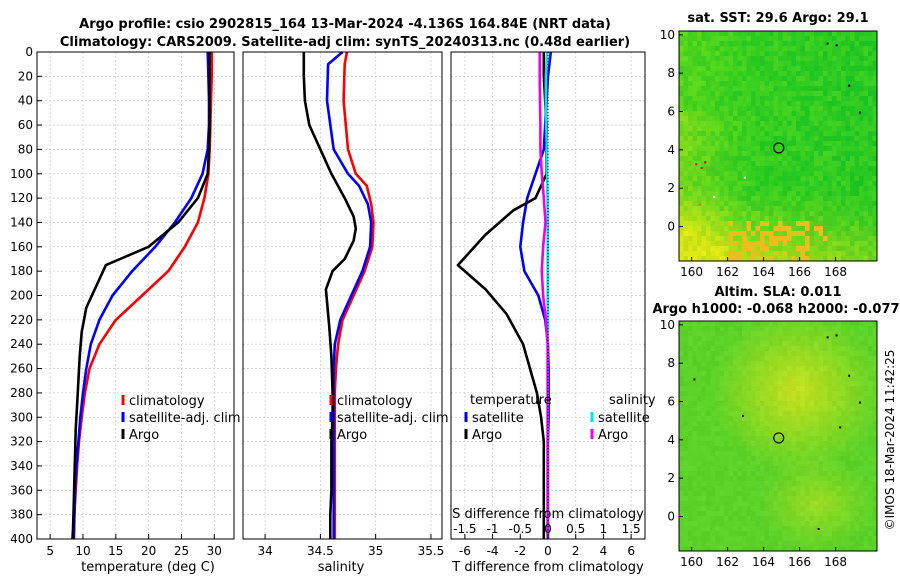 The width and height of the screenshot is (900, 580). I want to click on y-tick-label: 10, so click(667, 325).